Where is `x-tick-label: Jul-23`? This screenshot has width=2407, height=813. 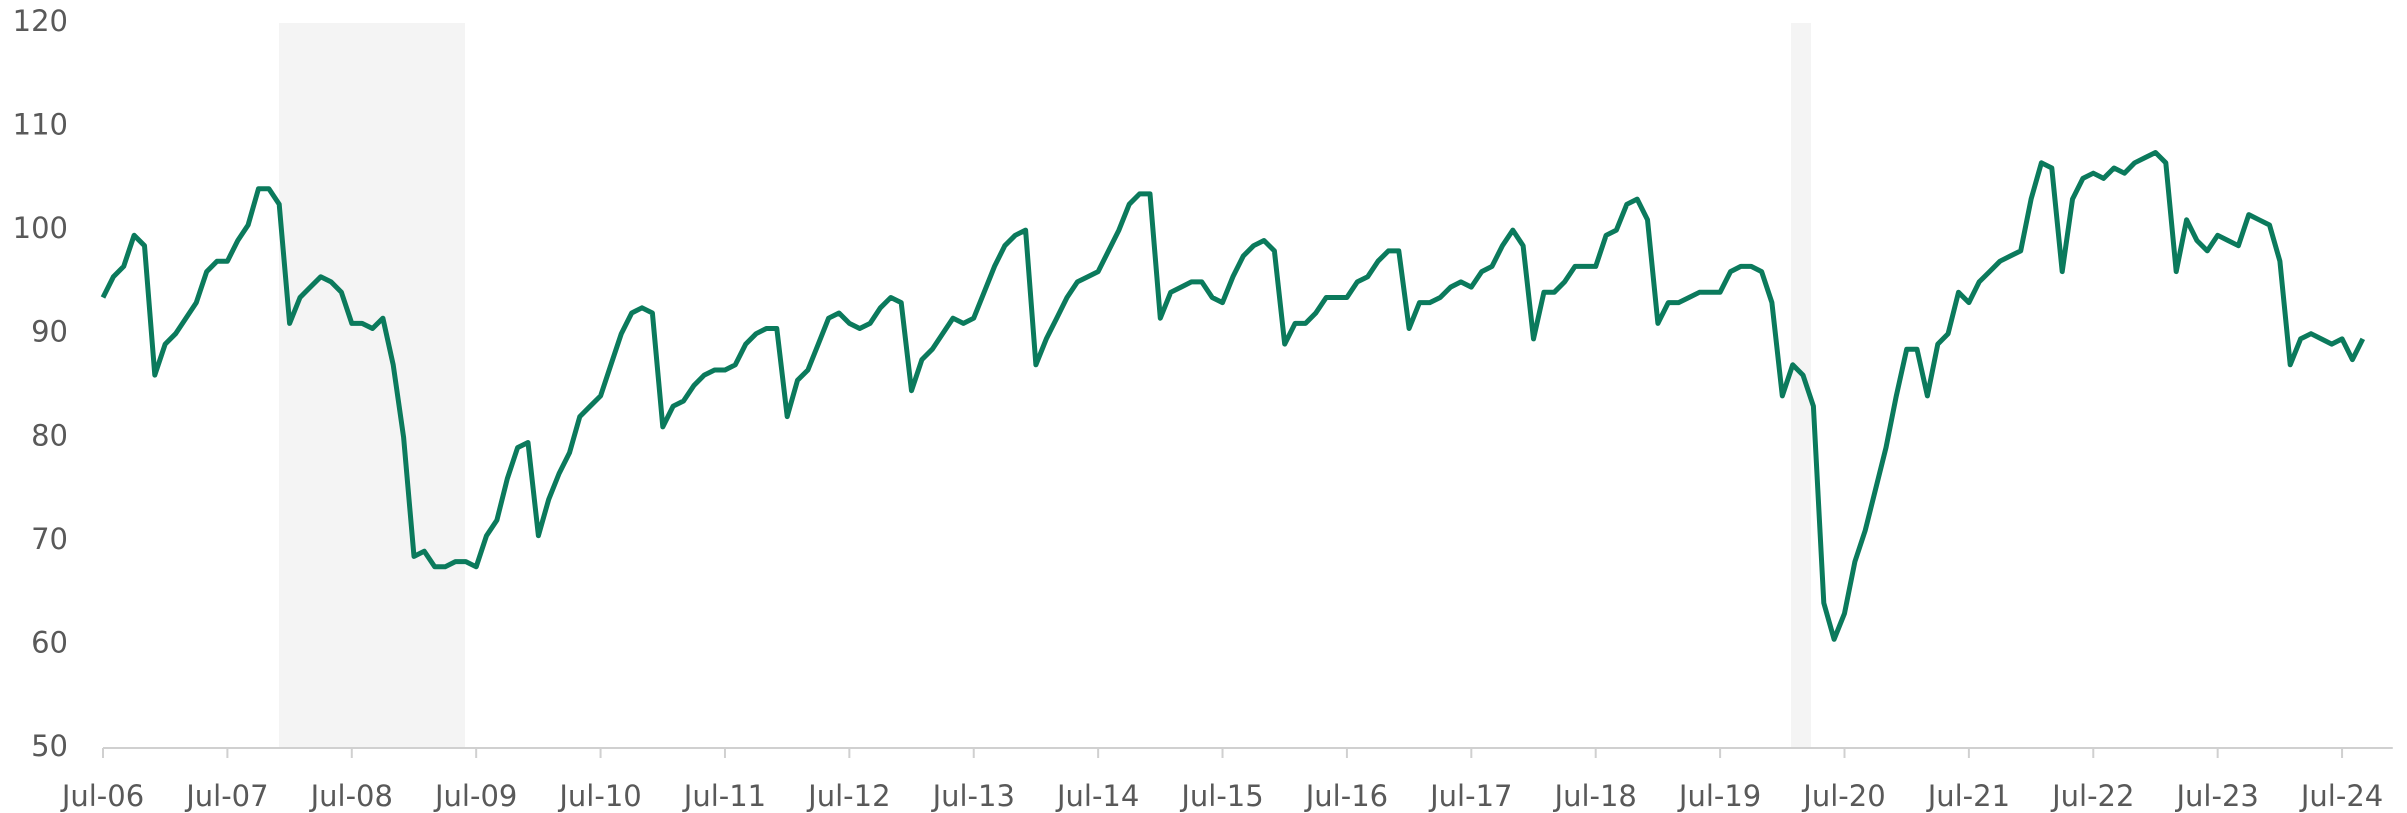
x-tick-label: Jul-23 is located at coordinates (2216, 796).